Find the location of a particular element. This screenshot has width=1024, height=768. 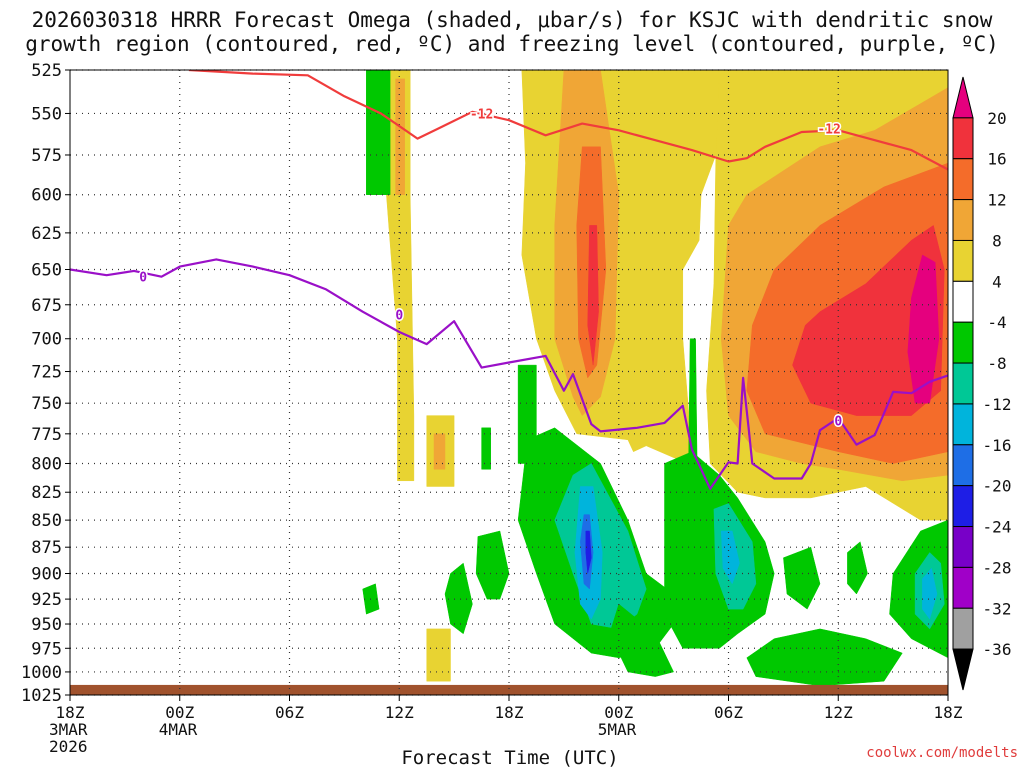

watermark: coolwx.com/modelts is located at coordinates (942, 753).